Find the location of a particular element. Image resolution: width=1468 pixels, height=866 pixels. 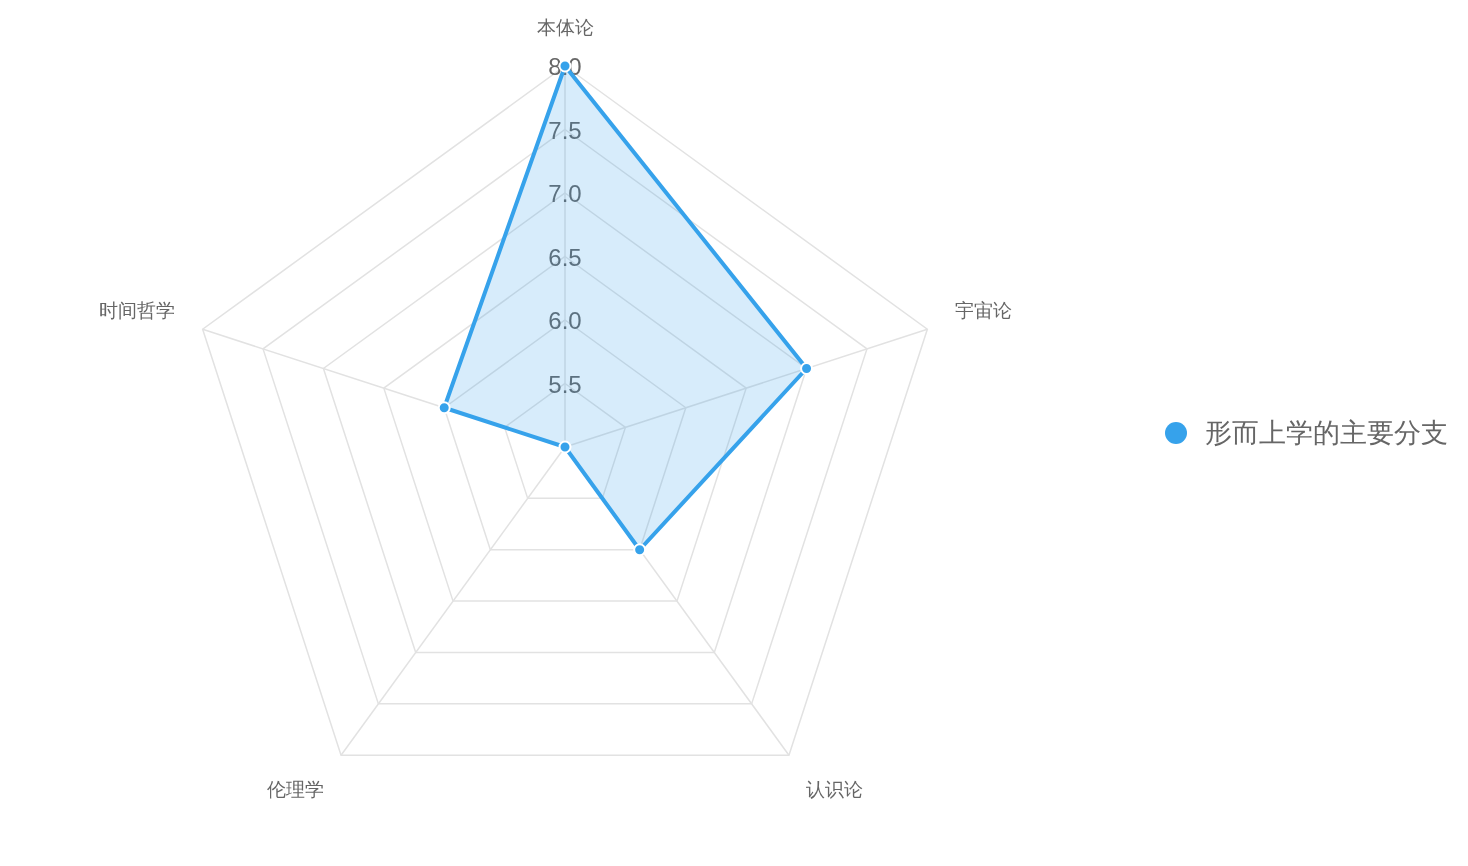

y-tick-label: 7.0 is located at coordinates (565, 193).